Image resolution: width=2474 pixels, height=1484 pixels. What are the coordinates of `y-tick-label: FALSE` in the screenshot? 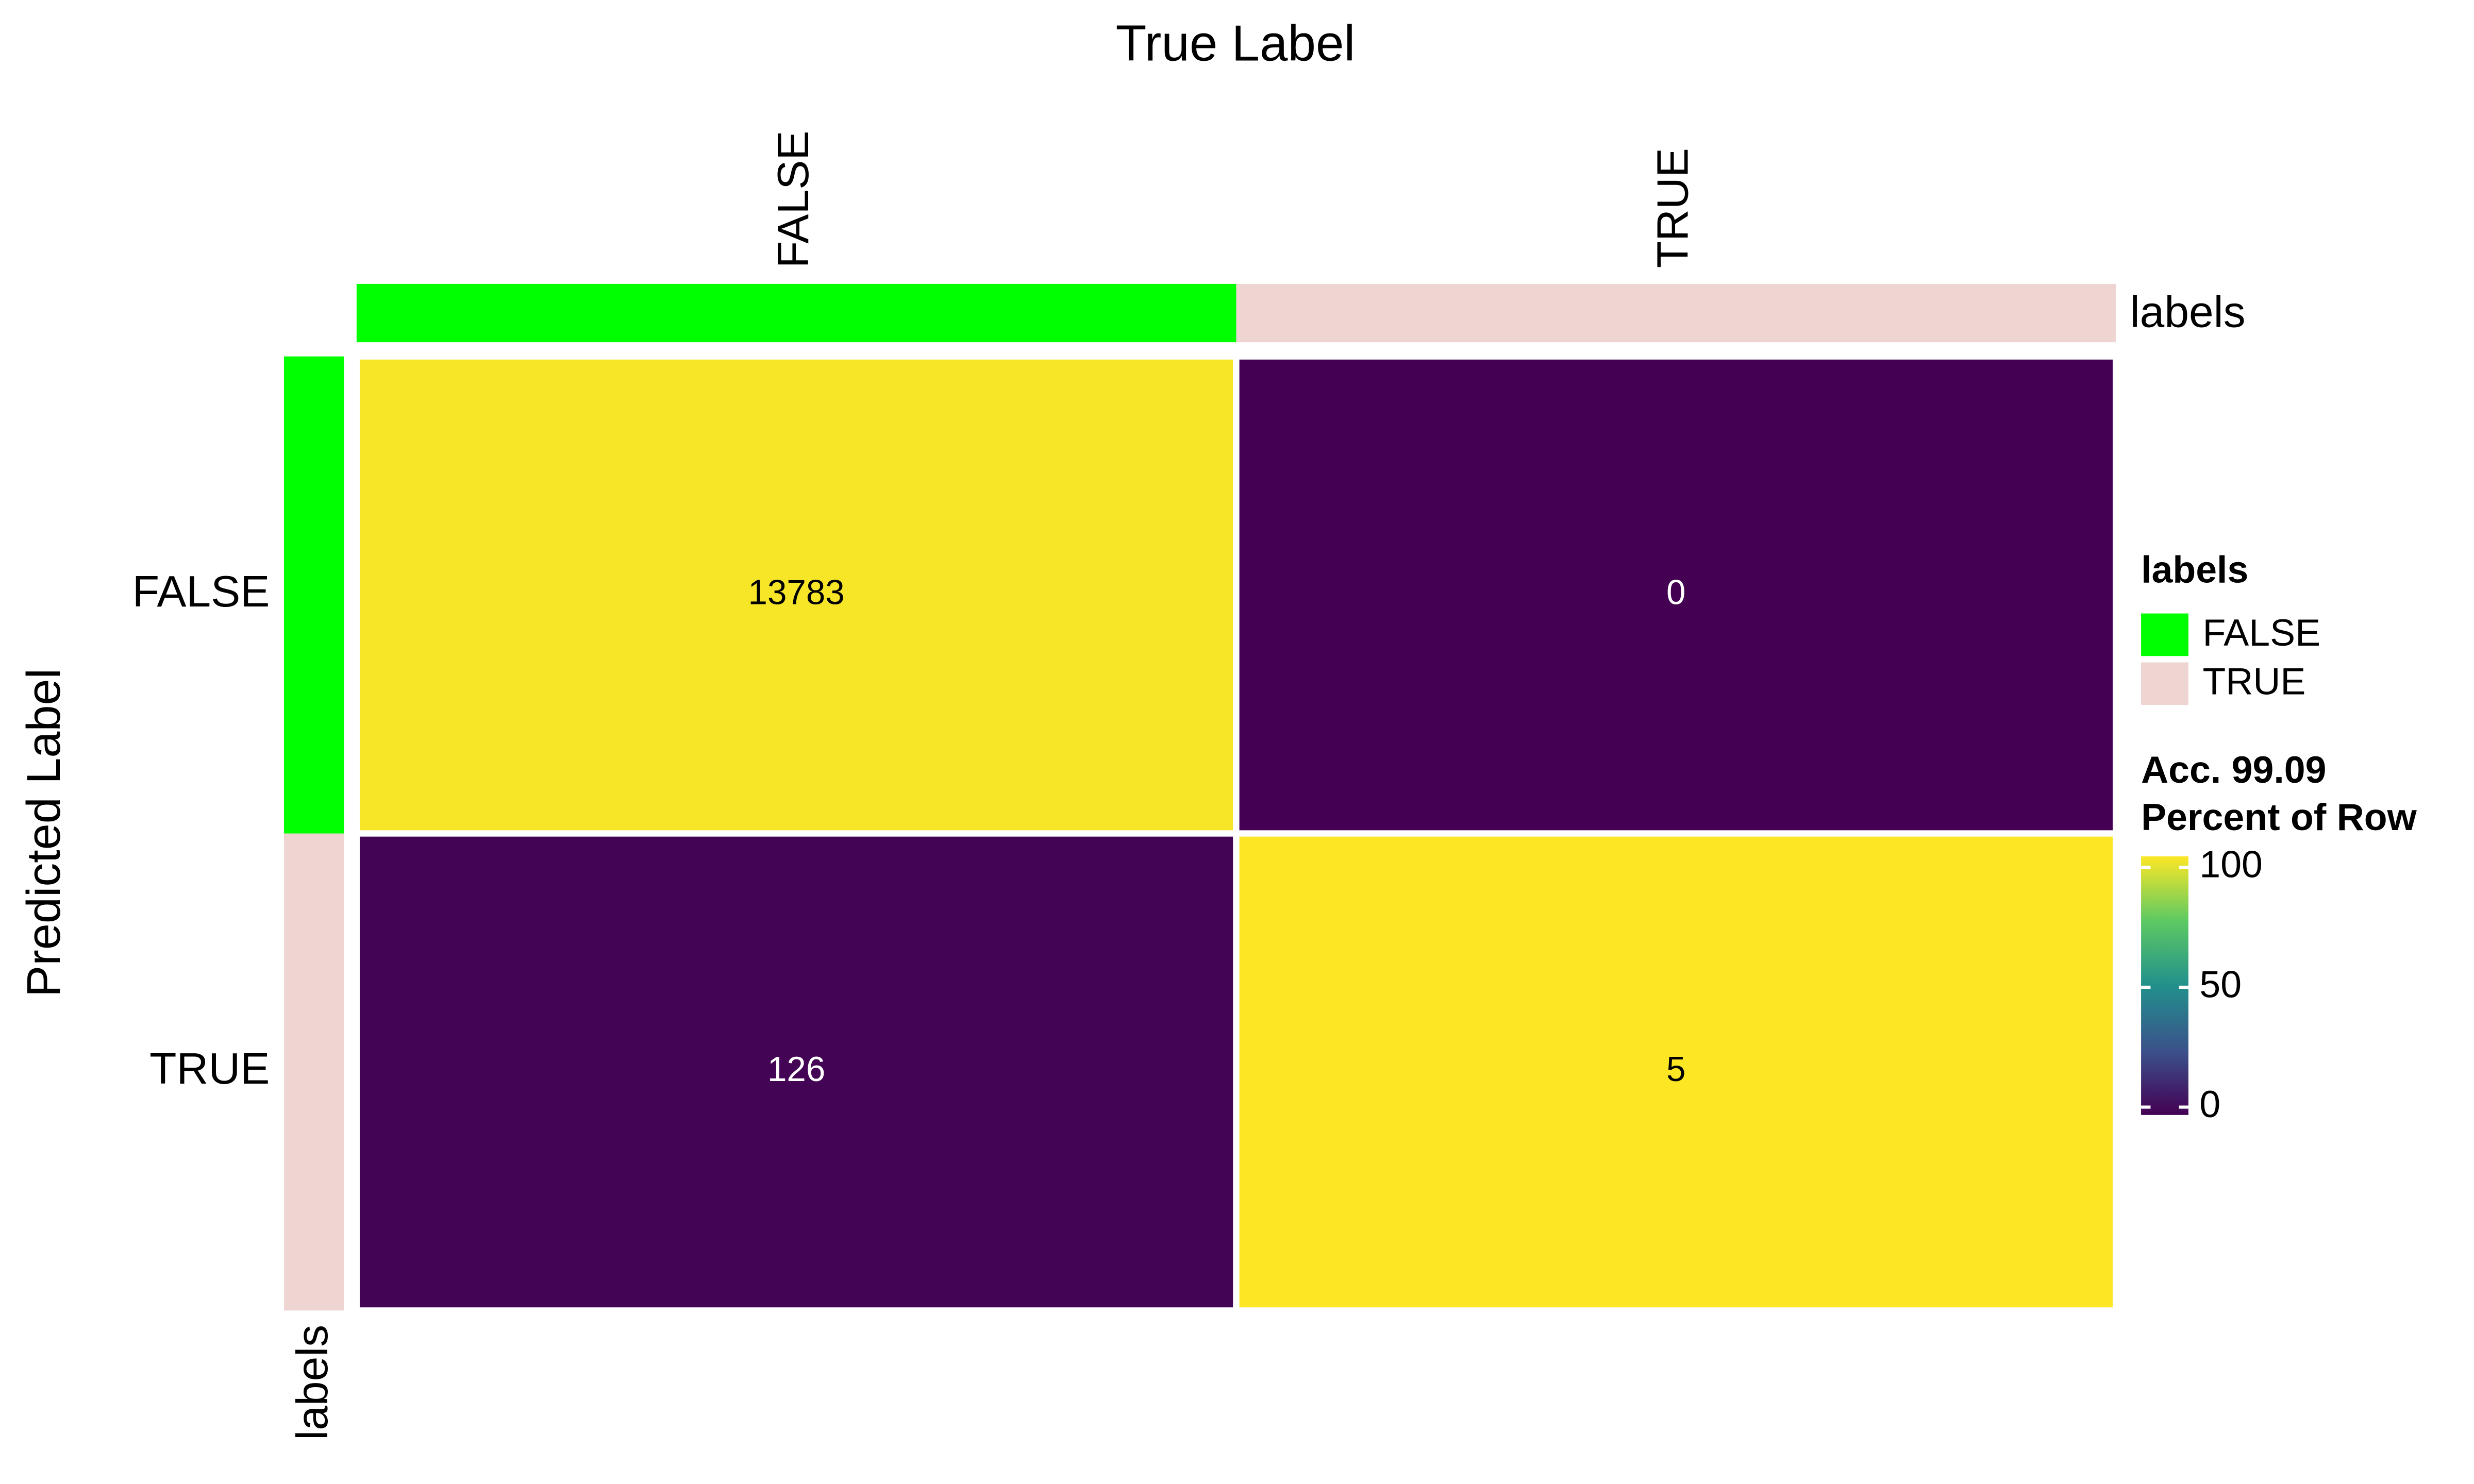 It's located at (201, 591).